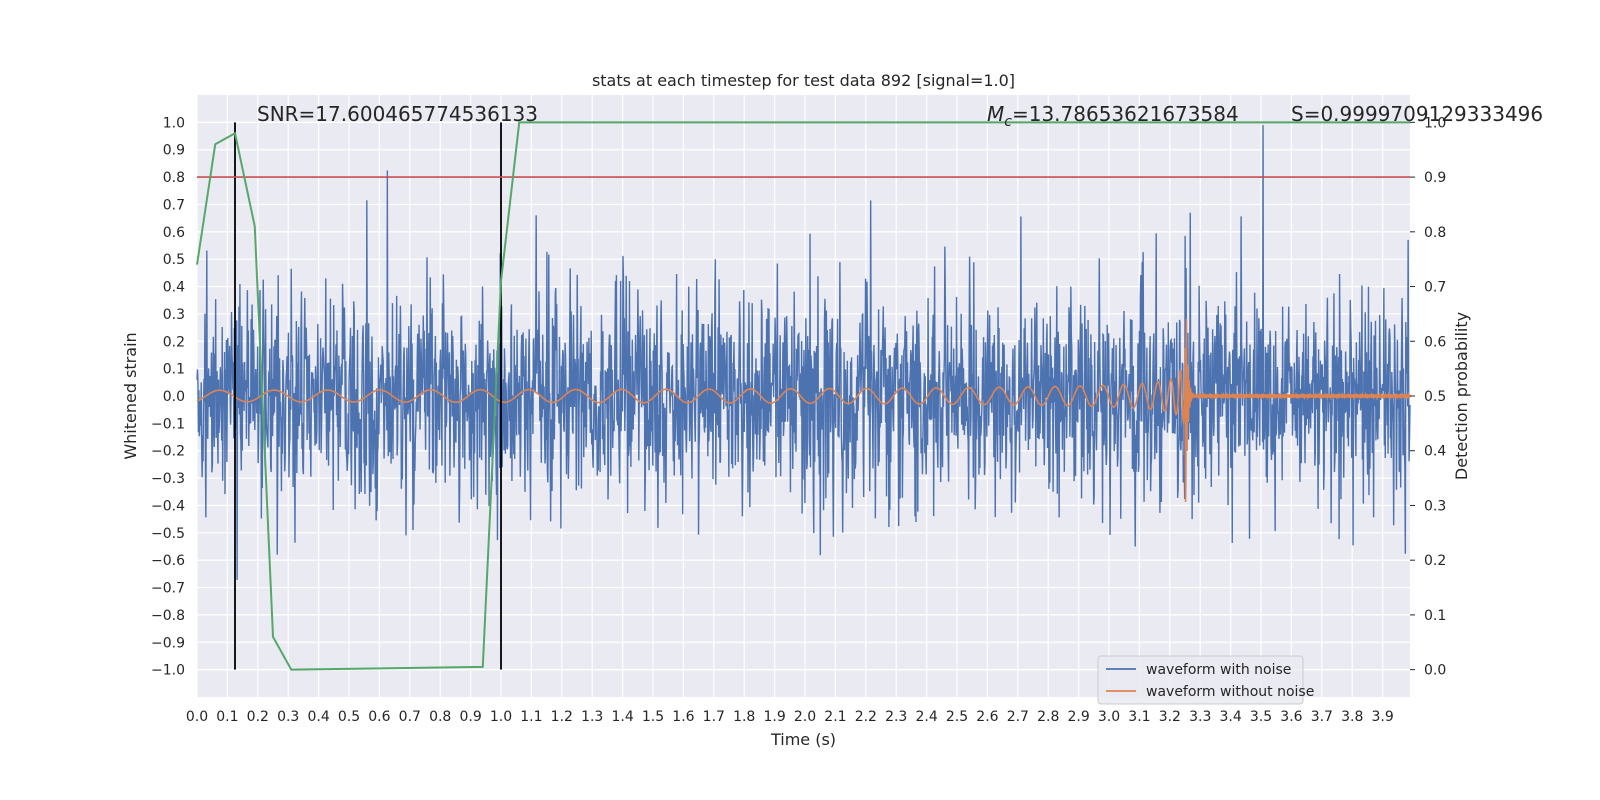  I want to click on x-tick-label: 3.1, so click(1139, 717).